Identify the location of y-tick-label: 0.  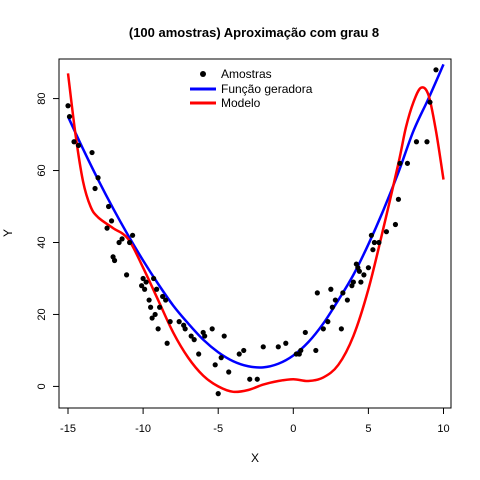
(42, 386).